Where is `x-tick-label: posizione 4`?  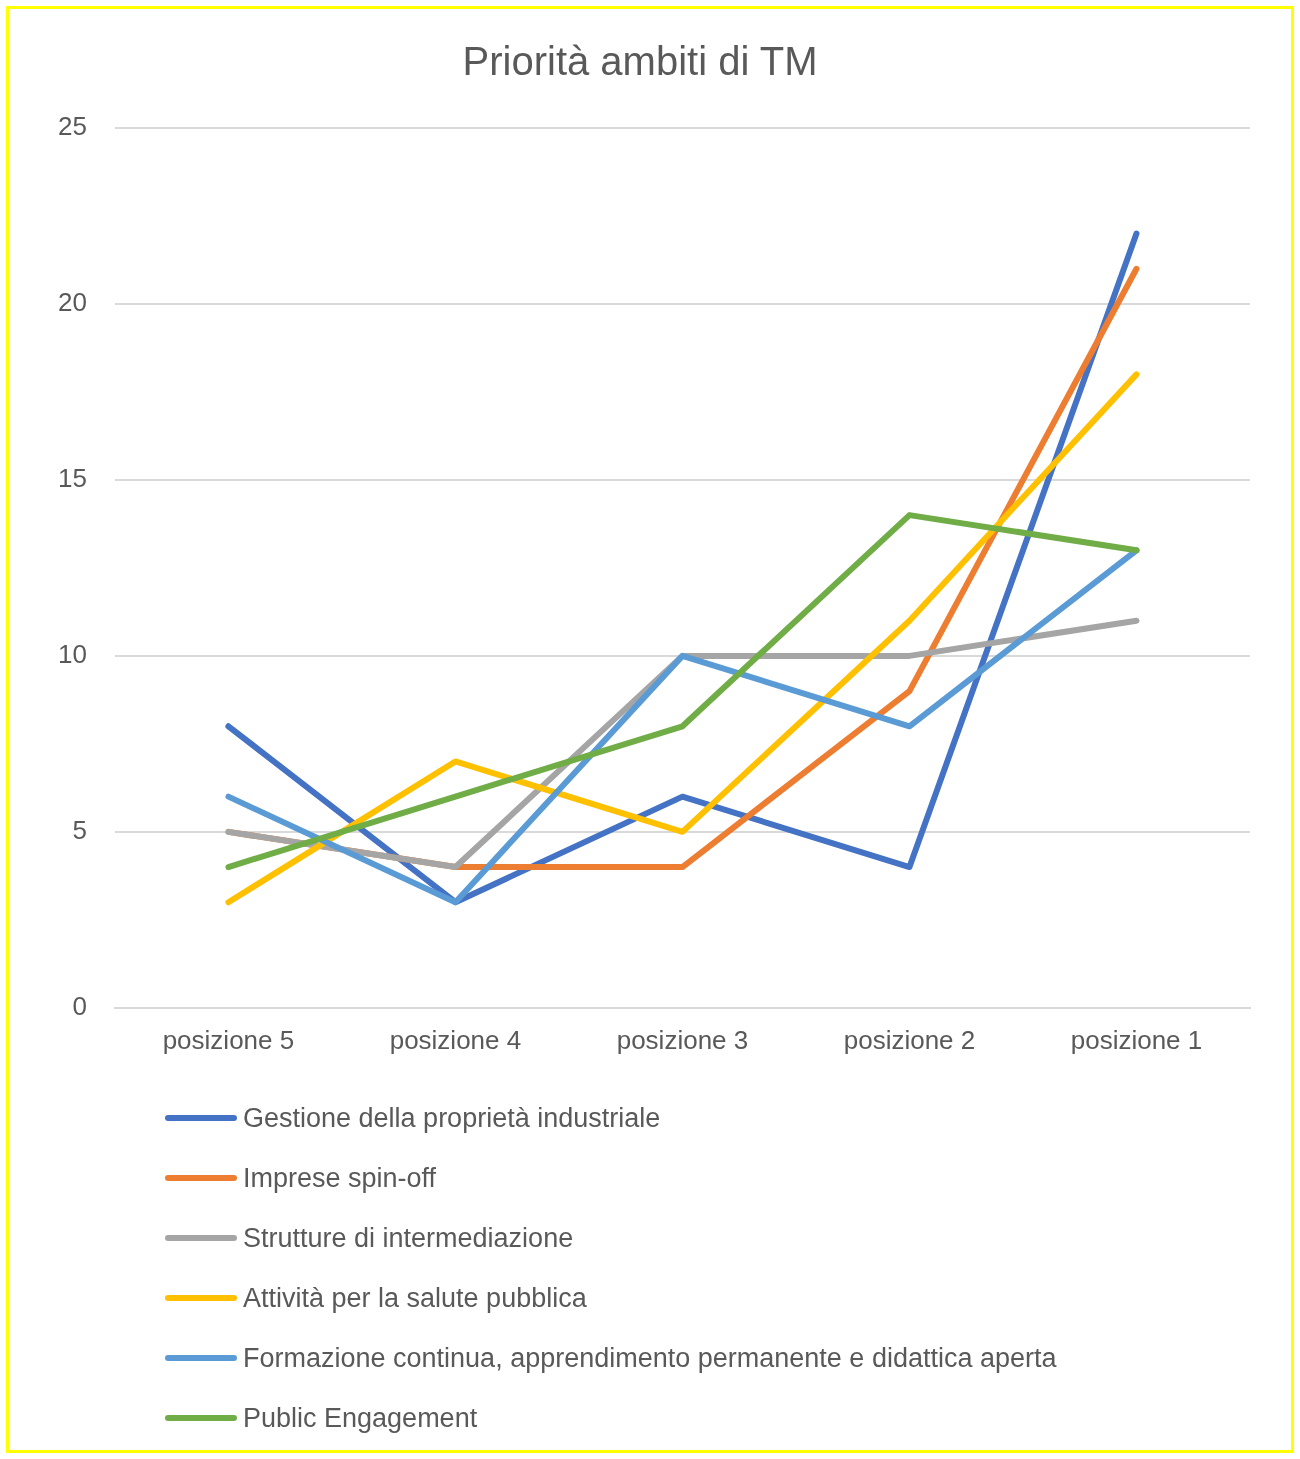 x-tick-label: posizione 4 is located at coordinates (455, 1039).